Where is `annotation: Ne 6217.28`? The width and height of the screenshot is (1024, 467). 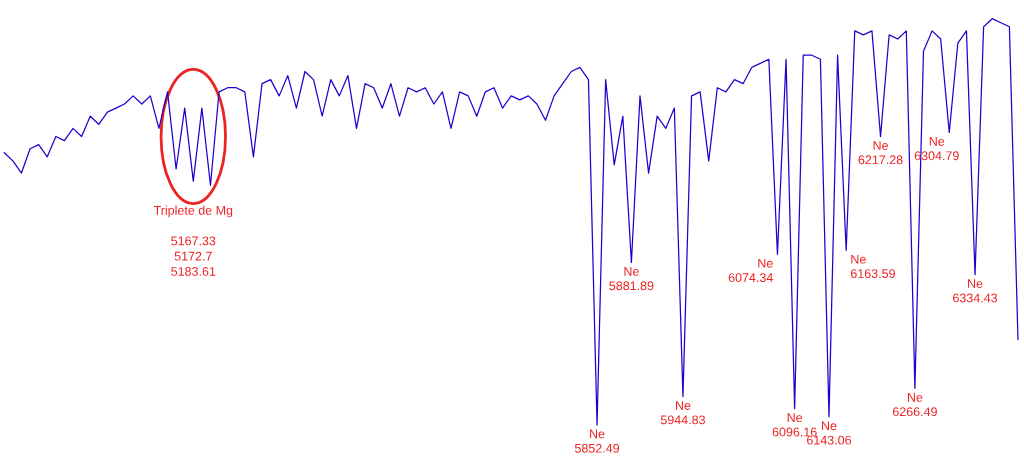
annotation: Ne 6217.28 is located at coordinates (880, 153).